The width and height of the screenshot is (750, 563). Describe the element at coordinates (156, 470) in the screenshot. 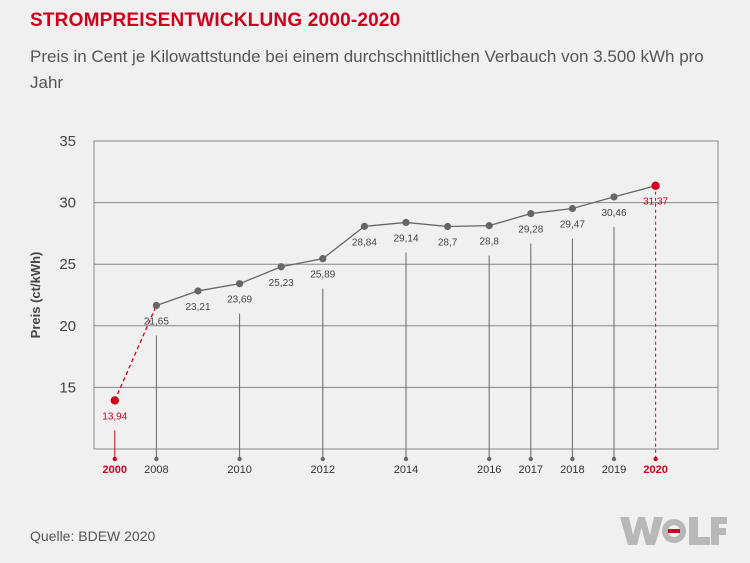

I see `x-tick-label: 2008` at that location.